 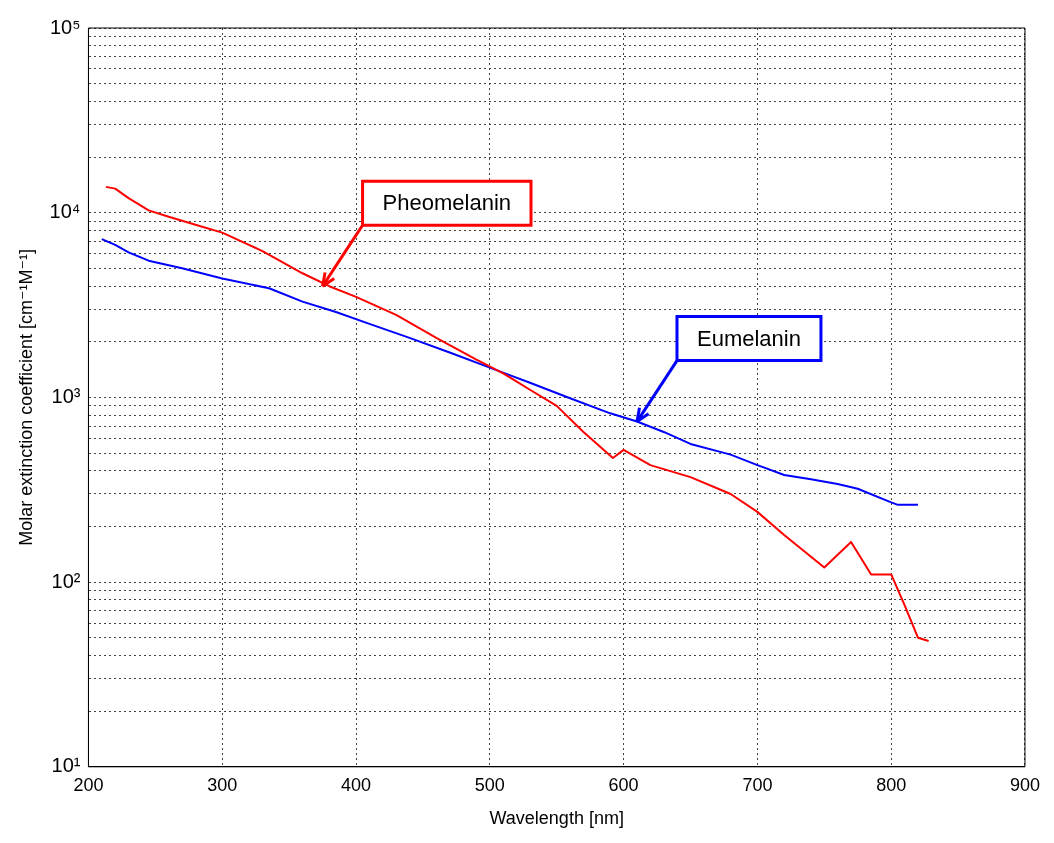 What do you see at coordinates (556, 818) in the screenshot?
I see `x-axis-title: Wavelength [nm]` at bounding box center [556, 818].